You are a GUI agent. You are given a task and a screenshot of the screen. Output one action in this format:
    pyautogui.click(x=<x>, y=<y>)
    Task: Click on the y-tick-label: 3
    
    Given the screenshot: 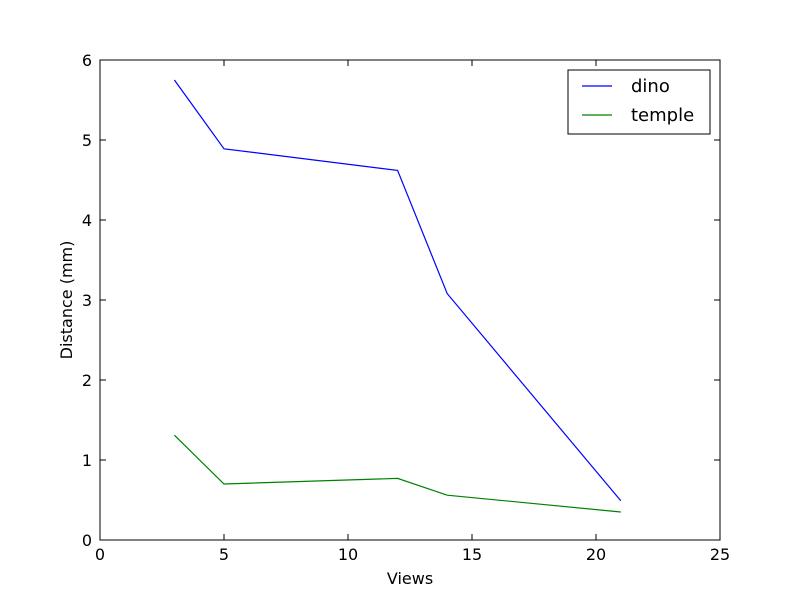 What is the action you would take?
    pyautogui.click(x=87, y=300)
    